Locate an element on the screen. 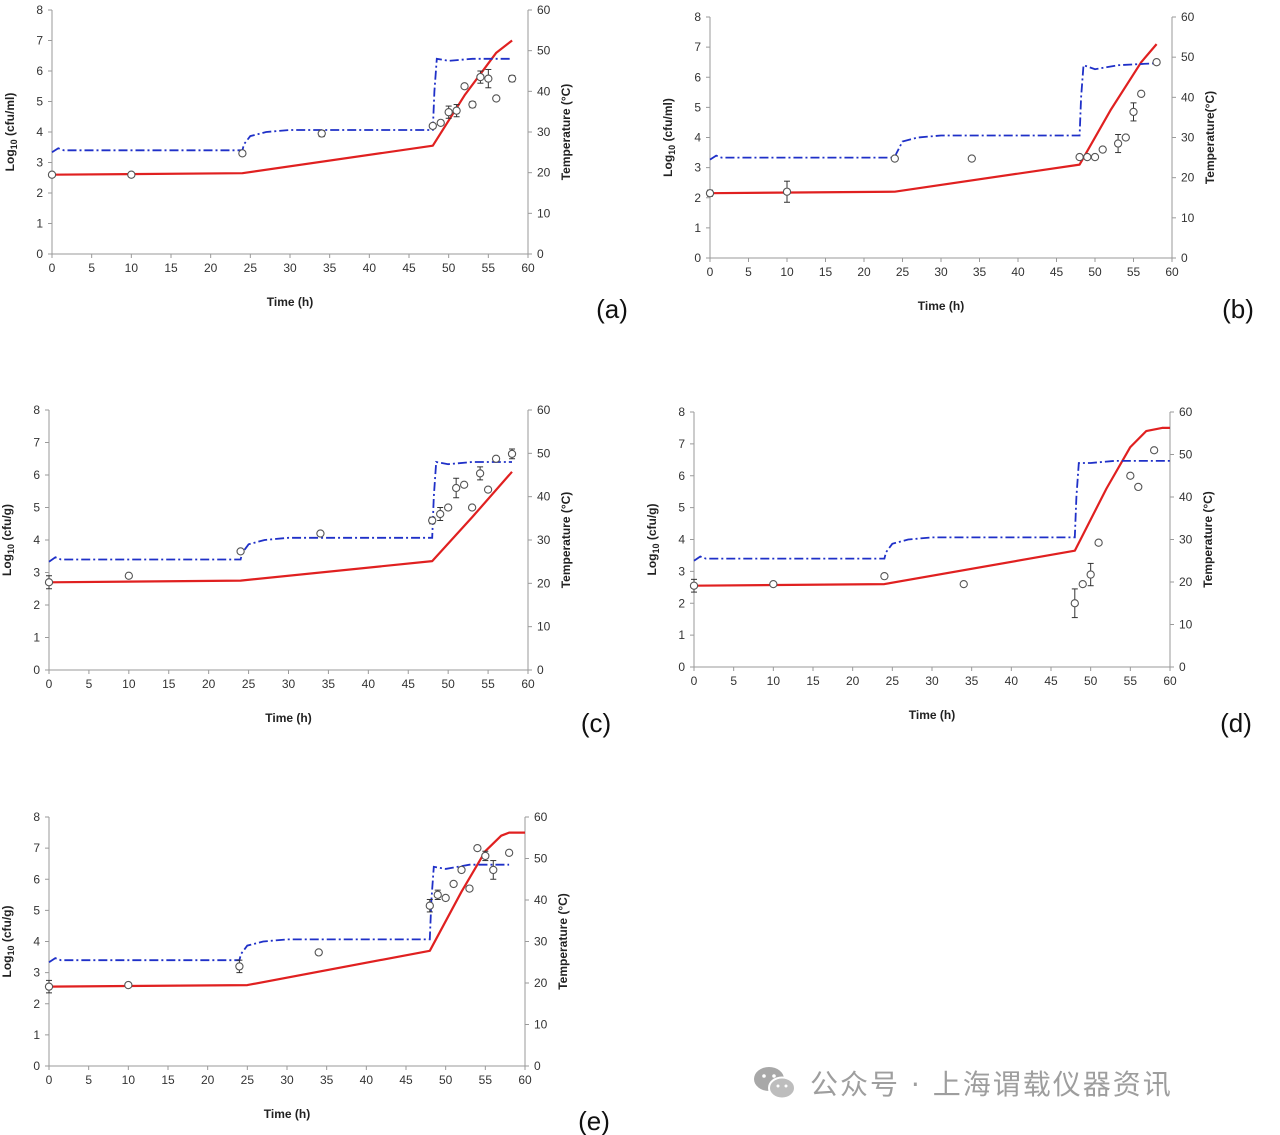 This screenshot has width=1280, height=1135. panel-label: (a) is located at coordinates (612, 309).